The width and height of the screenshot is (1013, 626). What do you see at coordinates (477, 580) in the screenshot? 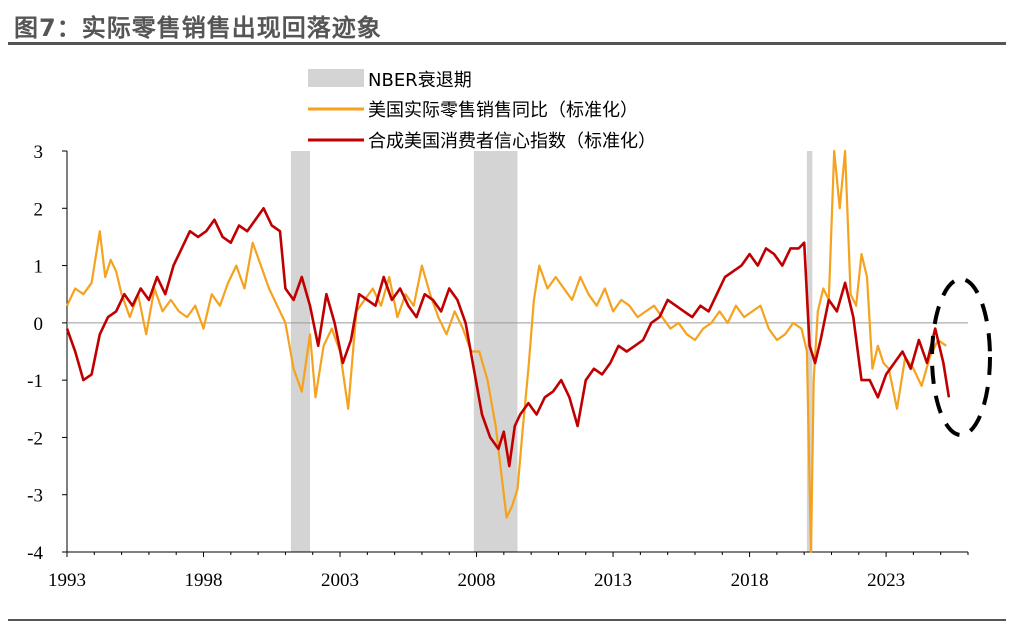
I see `x-tick-label: 2008` at bounding box center [477, 580].